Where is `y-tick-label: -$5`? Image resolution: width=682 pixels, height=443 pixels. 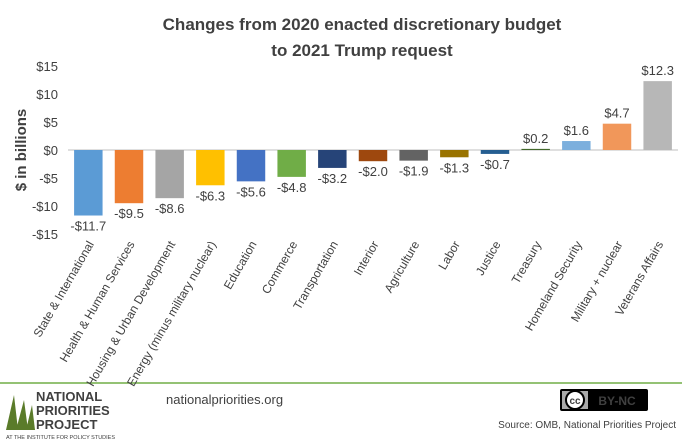 y-tick-label: -$5 is located at coordinates (48, 178).